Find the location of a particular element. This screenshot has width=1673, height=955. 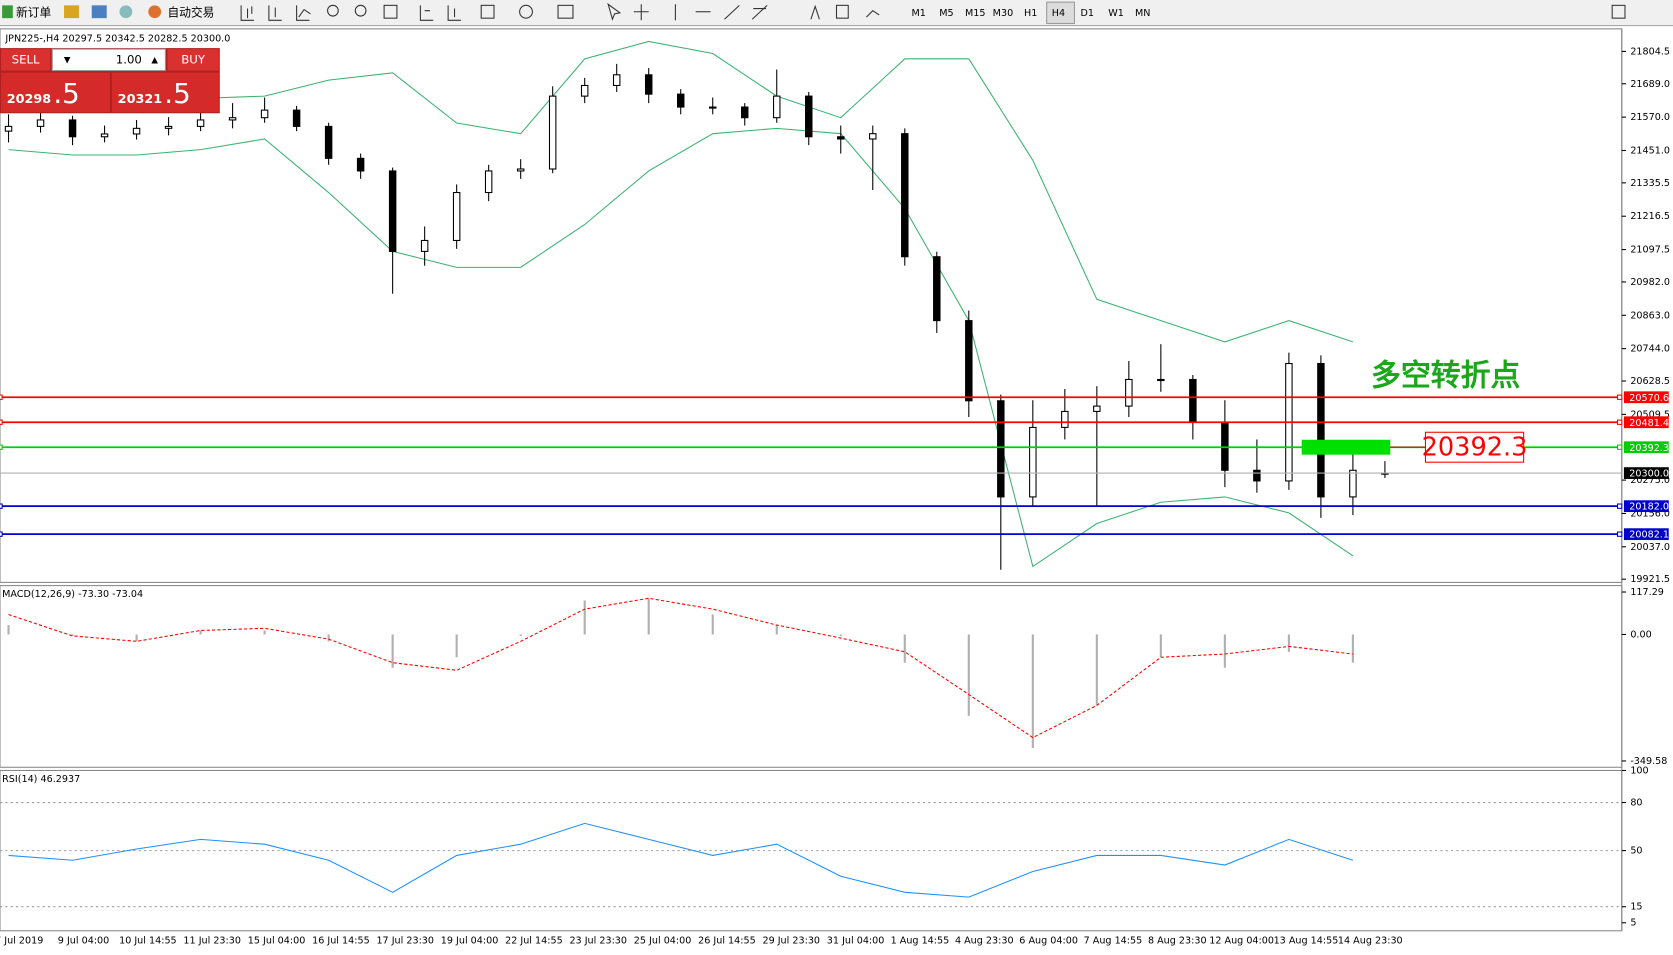

sell-label: SELL is located at coordinates (26, 59).